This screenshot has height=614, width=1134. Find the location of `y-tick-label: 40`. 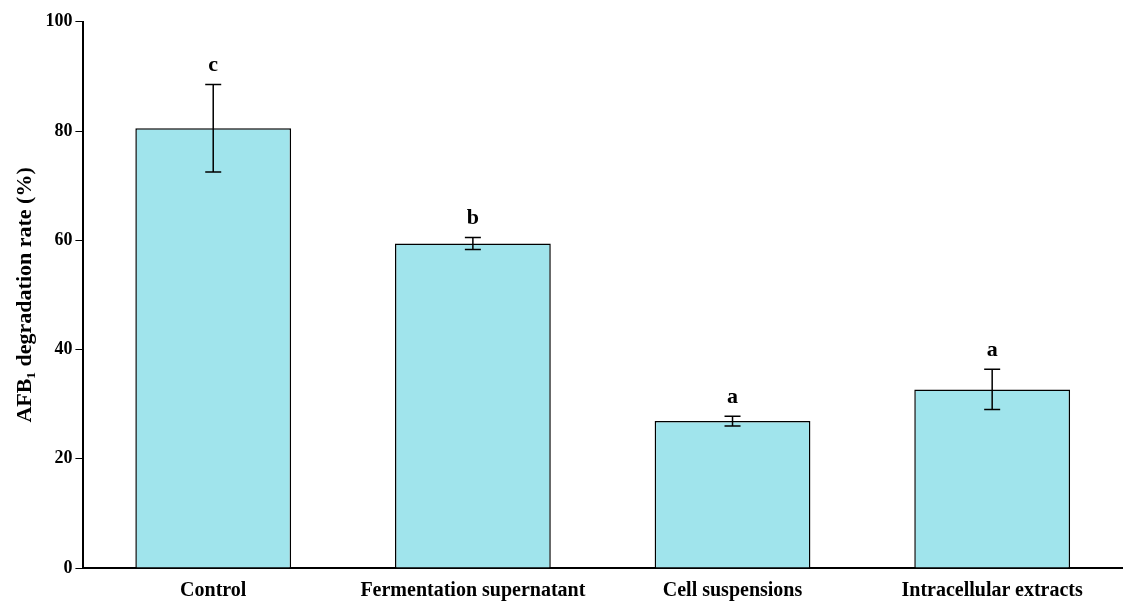

y-tick-label: 40 is located at coordinates (63, 348).